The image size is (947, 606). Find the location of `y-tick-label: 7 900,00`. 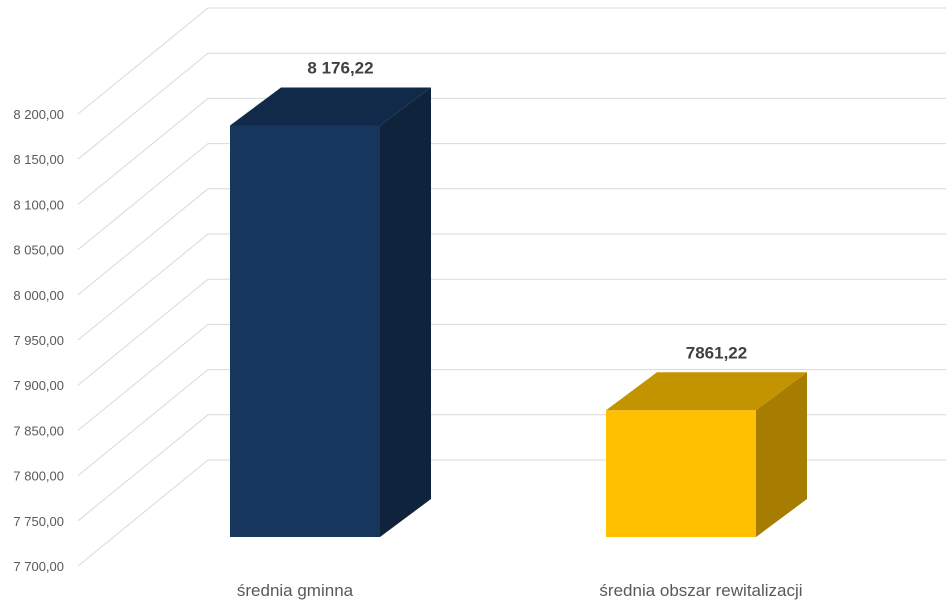

y-tick-label: 7 900,00 is located at coordinates (38, 385).